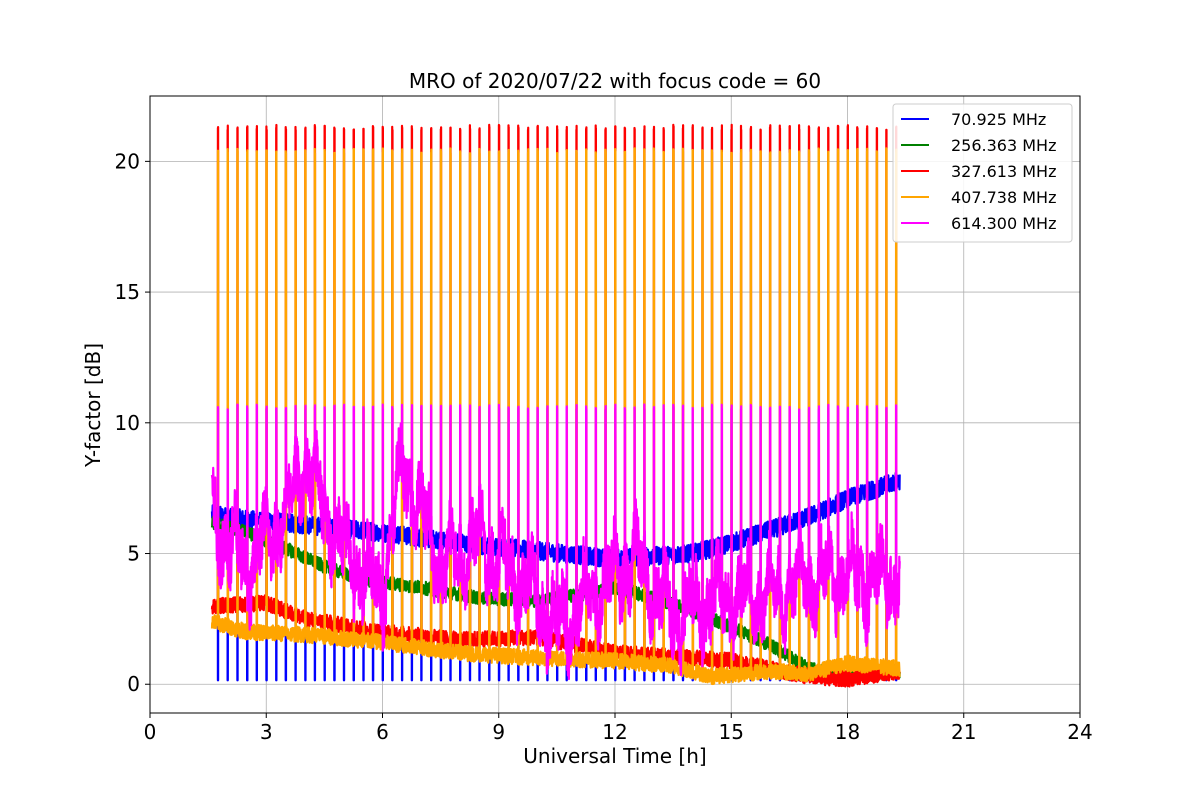 The width and height of the screenshot is (1200, 800). I want to click on legend-label-0: 70.925 MHz, so click(998, 119).